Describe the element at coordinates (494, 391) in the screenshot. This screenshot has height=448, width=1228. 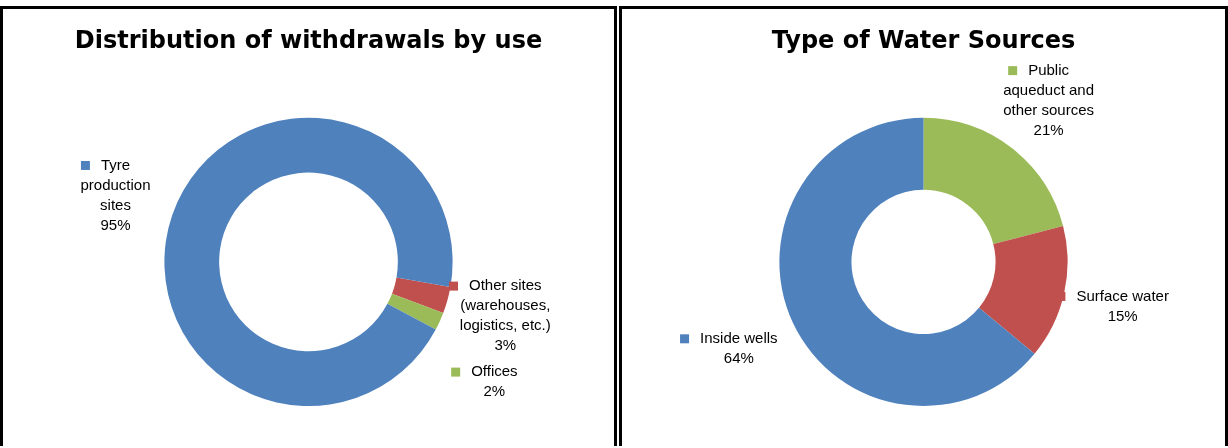
I see `data-label: 2%` at that location.